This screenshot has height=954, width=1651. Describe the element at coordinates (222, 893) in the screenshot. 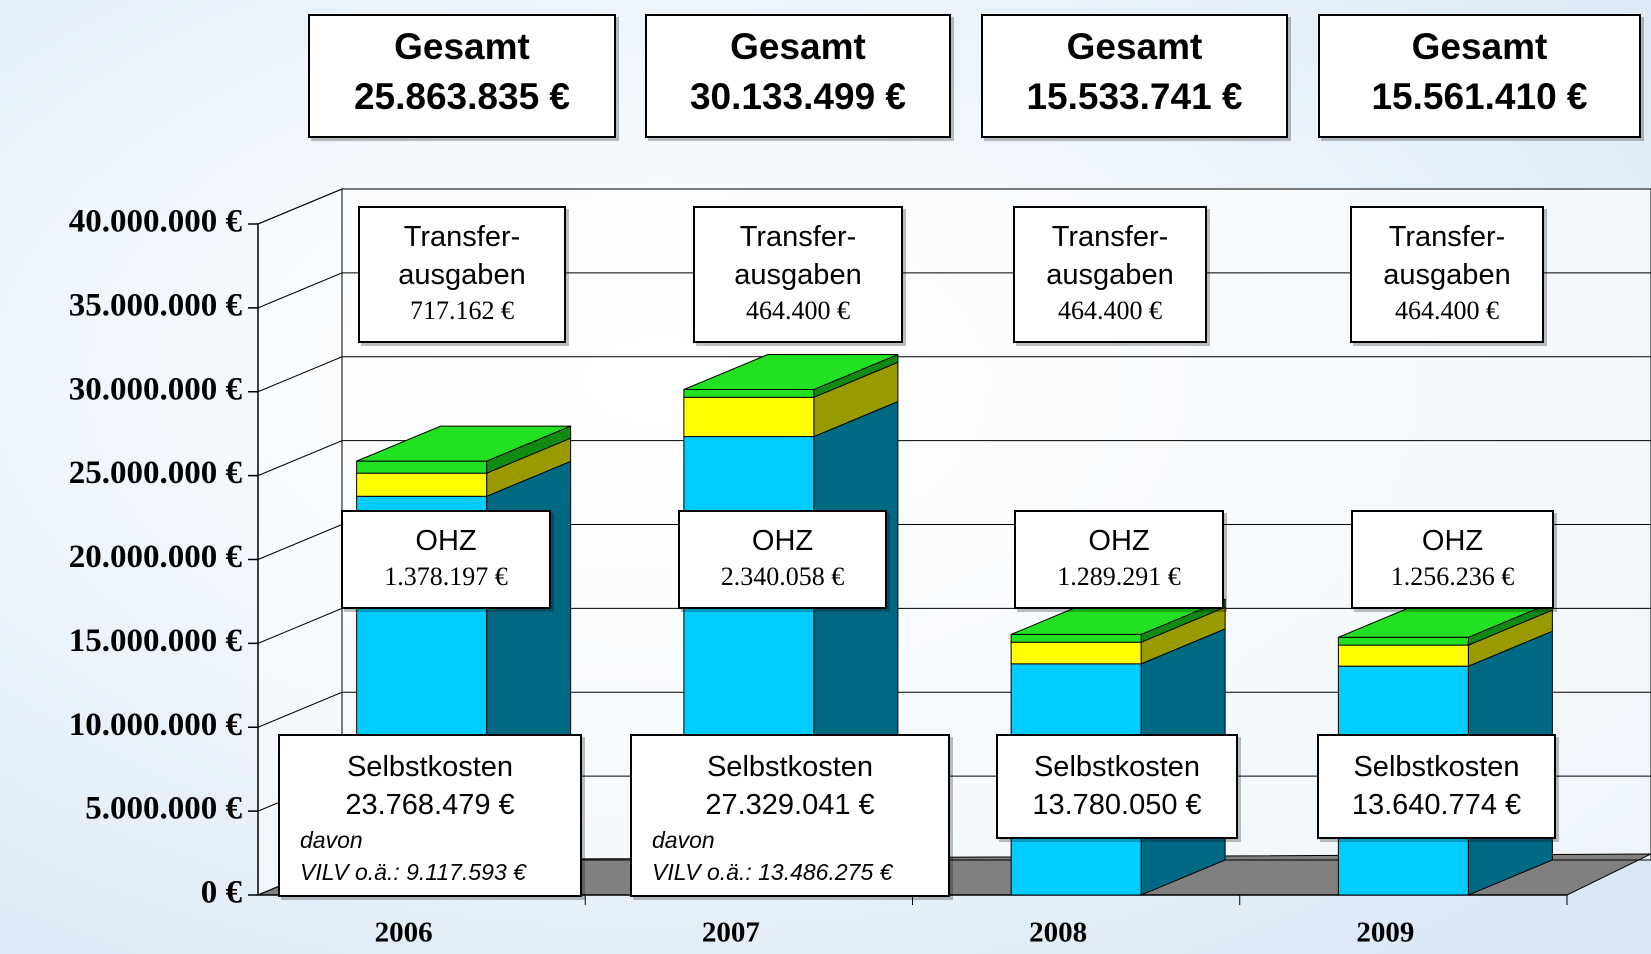

I see `y-tick-label: 0 €` at that location.